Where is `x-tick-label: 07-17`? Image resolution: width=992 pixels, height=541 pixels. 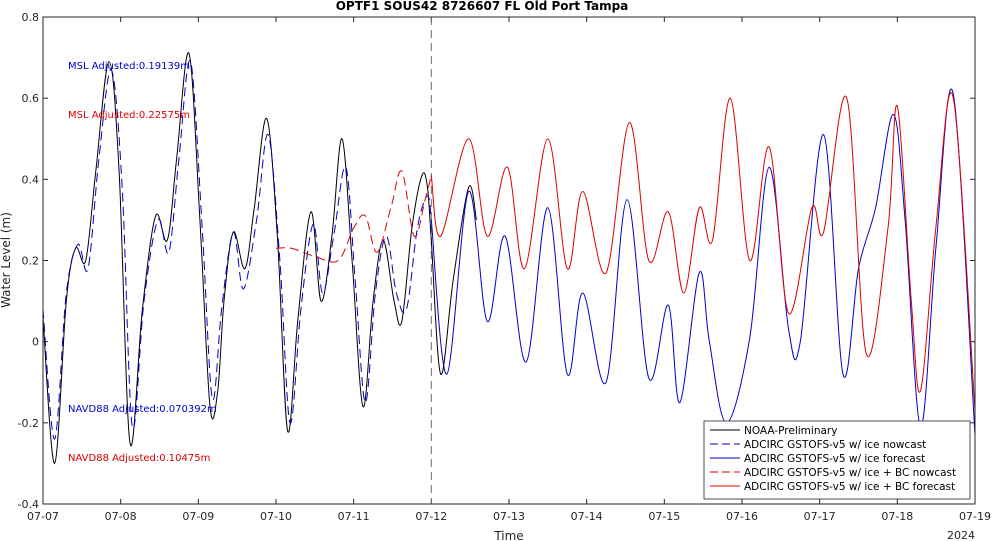 x-tick-label: 07-17 is located at coordinates (820, 516).